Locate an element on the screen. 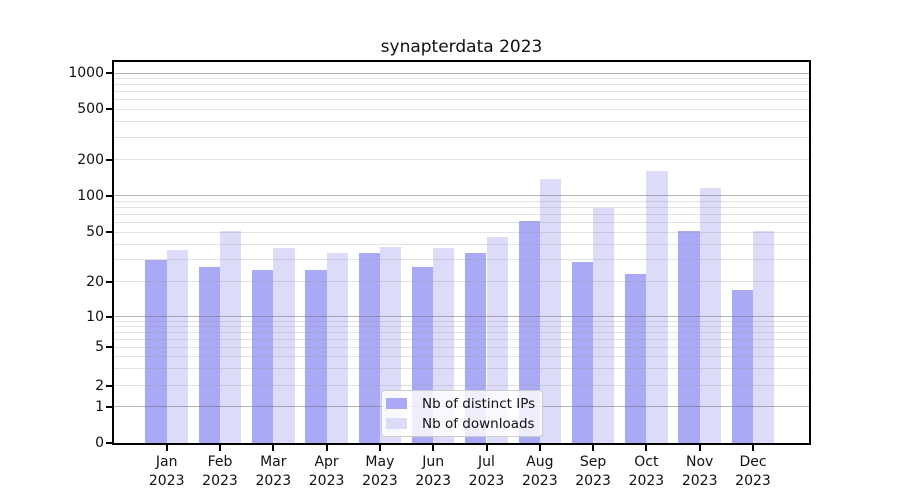 This screenshot has height=500, width=900. x-axis-tick-label: May 2023 is located at coordinates (380, 471).